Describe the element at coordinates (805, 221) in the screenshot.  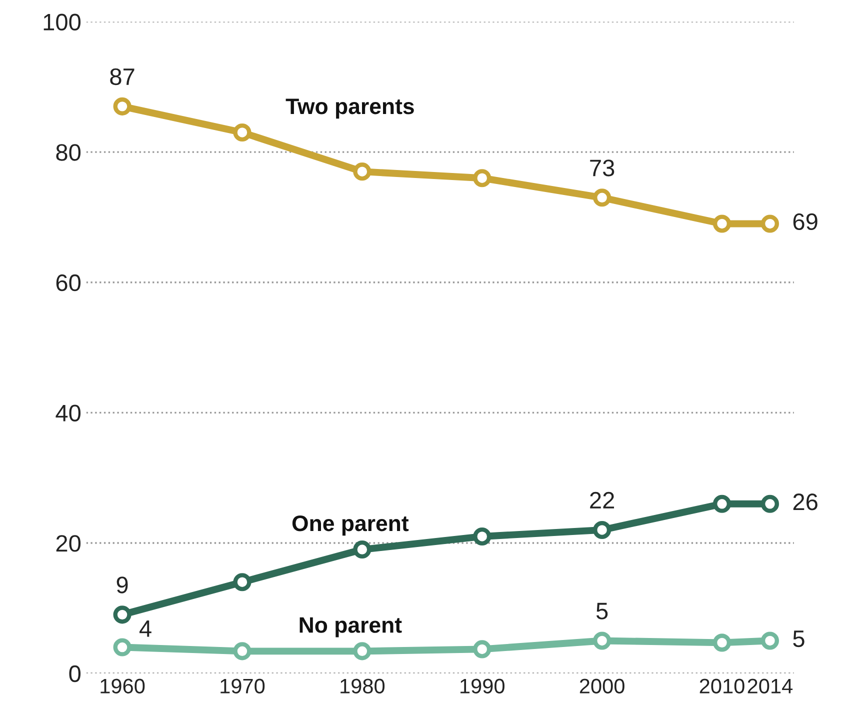
I see `data-label: 69` at that location.